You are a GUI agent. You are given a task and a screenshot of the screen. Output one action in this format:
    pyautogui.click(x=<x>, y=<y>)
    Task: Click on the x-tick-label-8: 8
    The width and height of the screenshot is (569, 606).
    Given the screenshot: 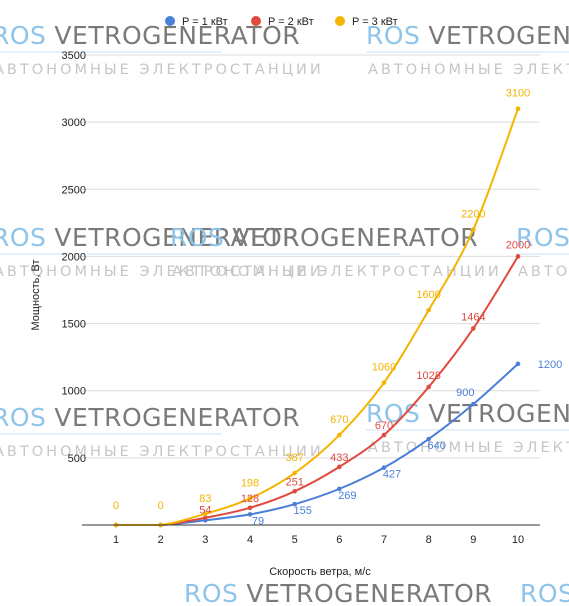 What is the action you would take?
    pyautogui.click(x=429, y=540)
    